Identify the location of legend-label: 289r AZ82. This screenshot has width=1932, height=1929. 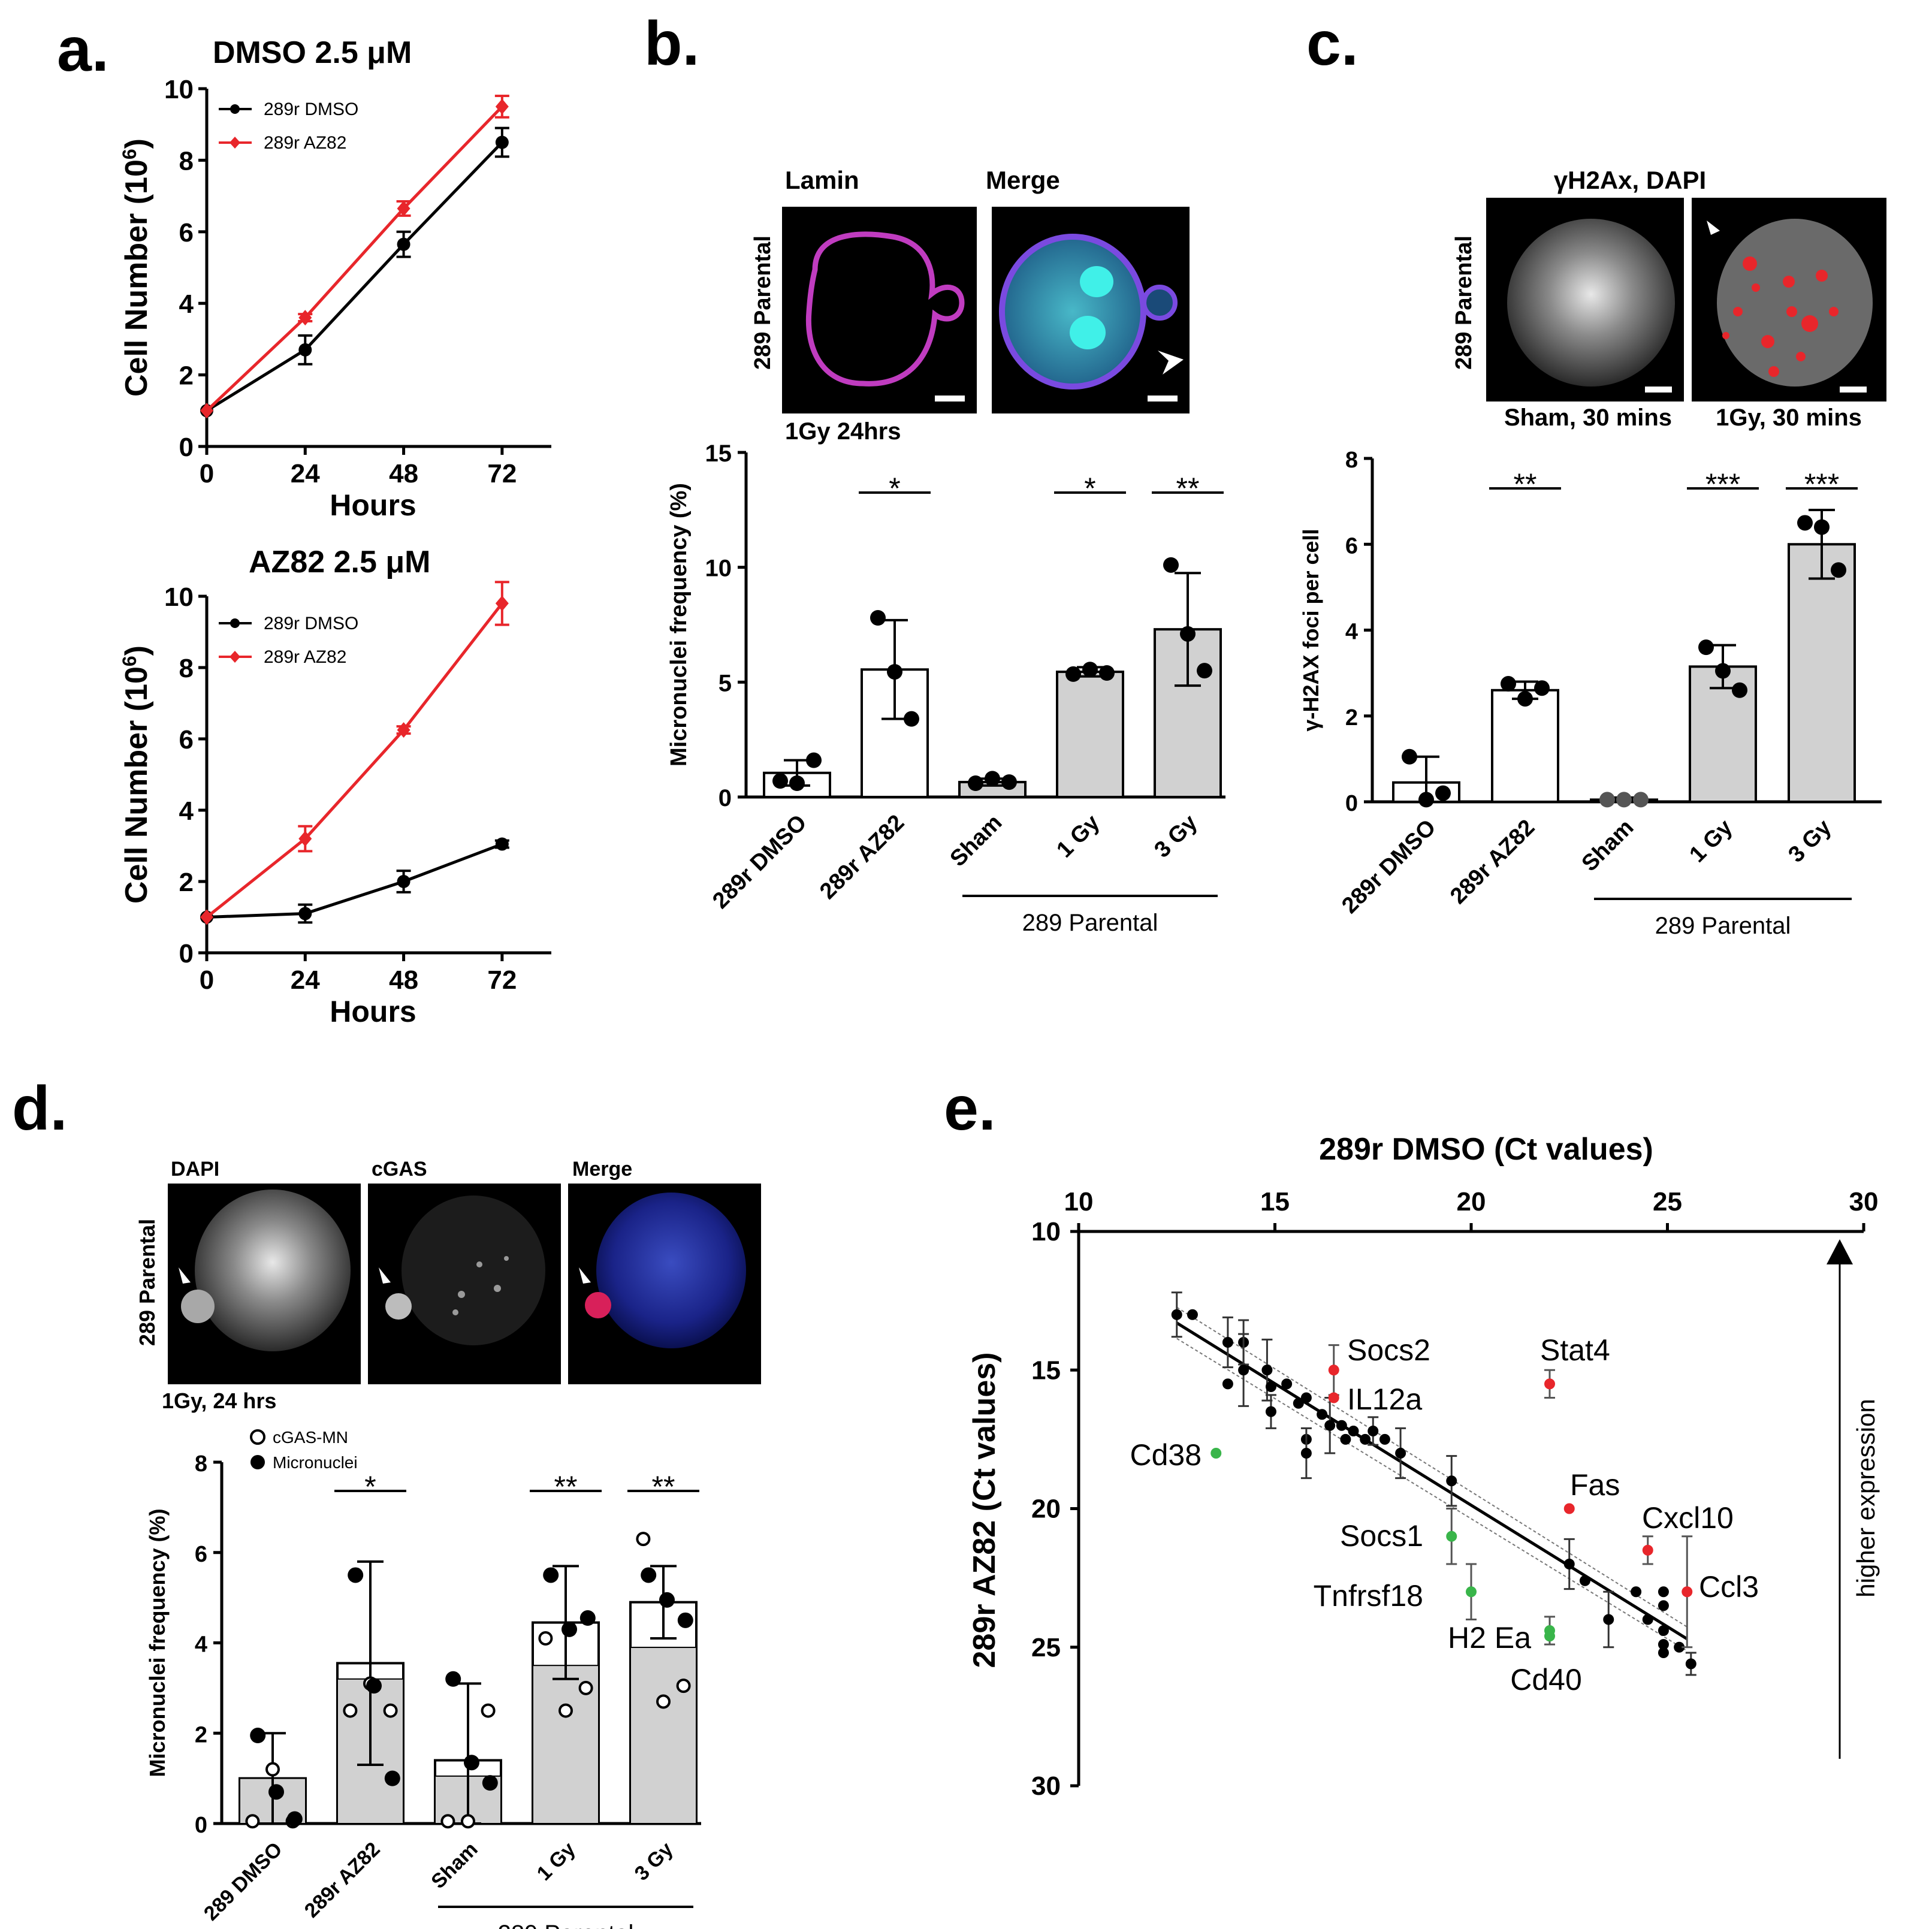
(305, 657).